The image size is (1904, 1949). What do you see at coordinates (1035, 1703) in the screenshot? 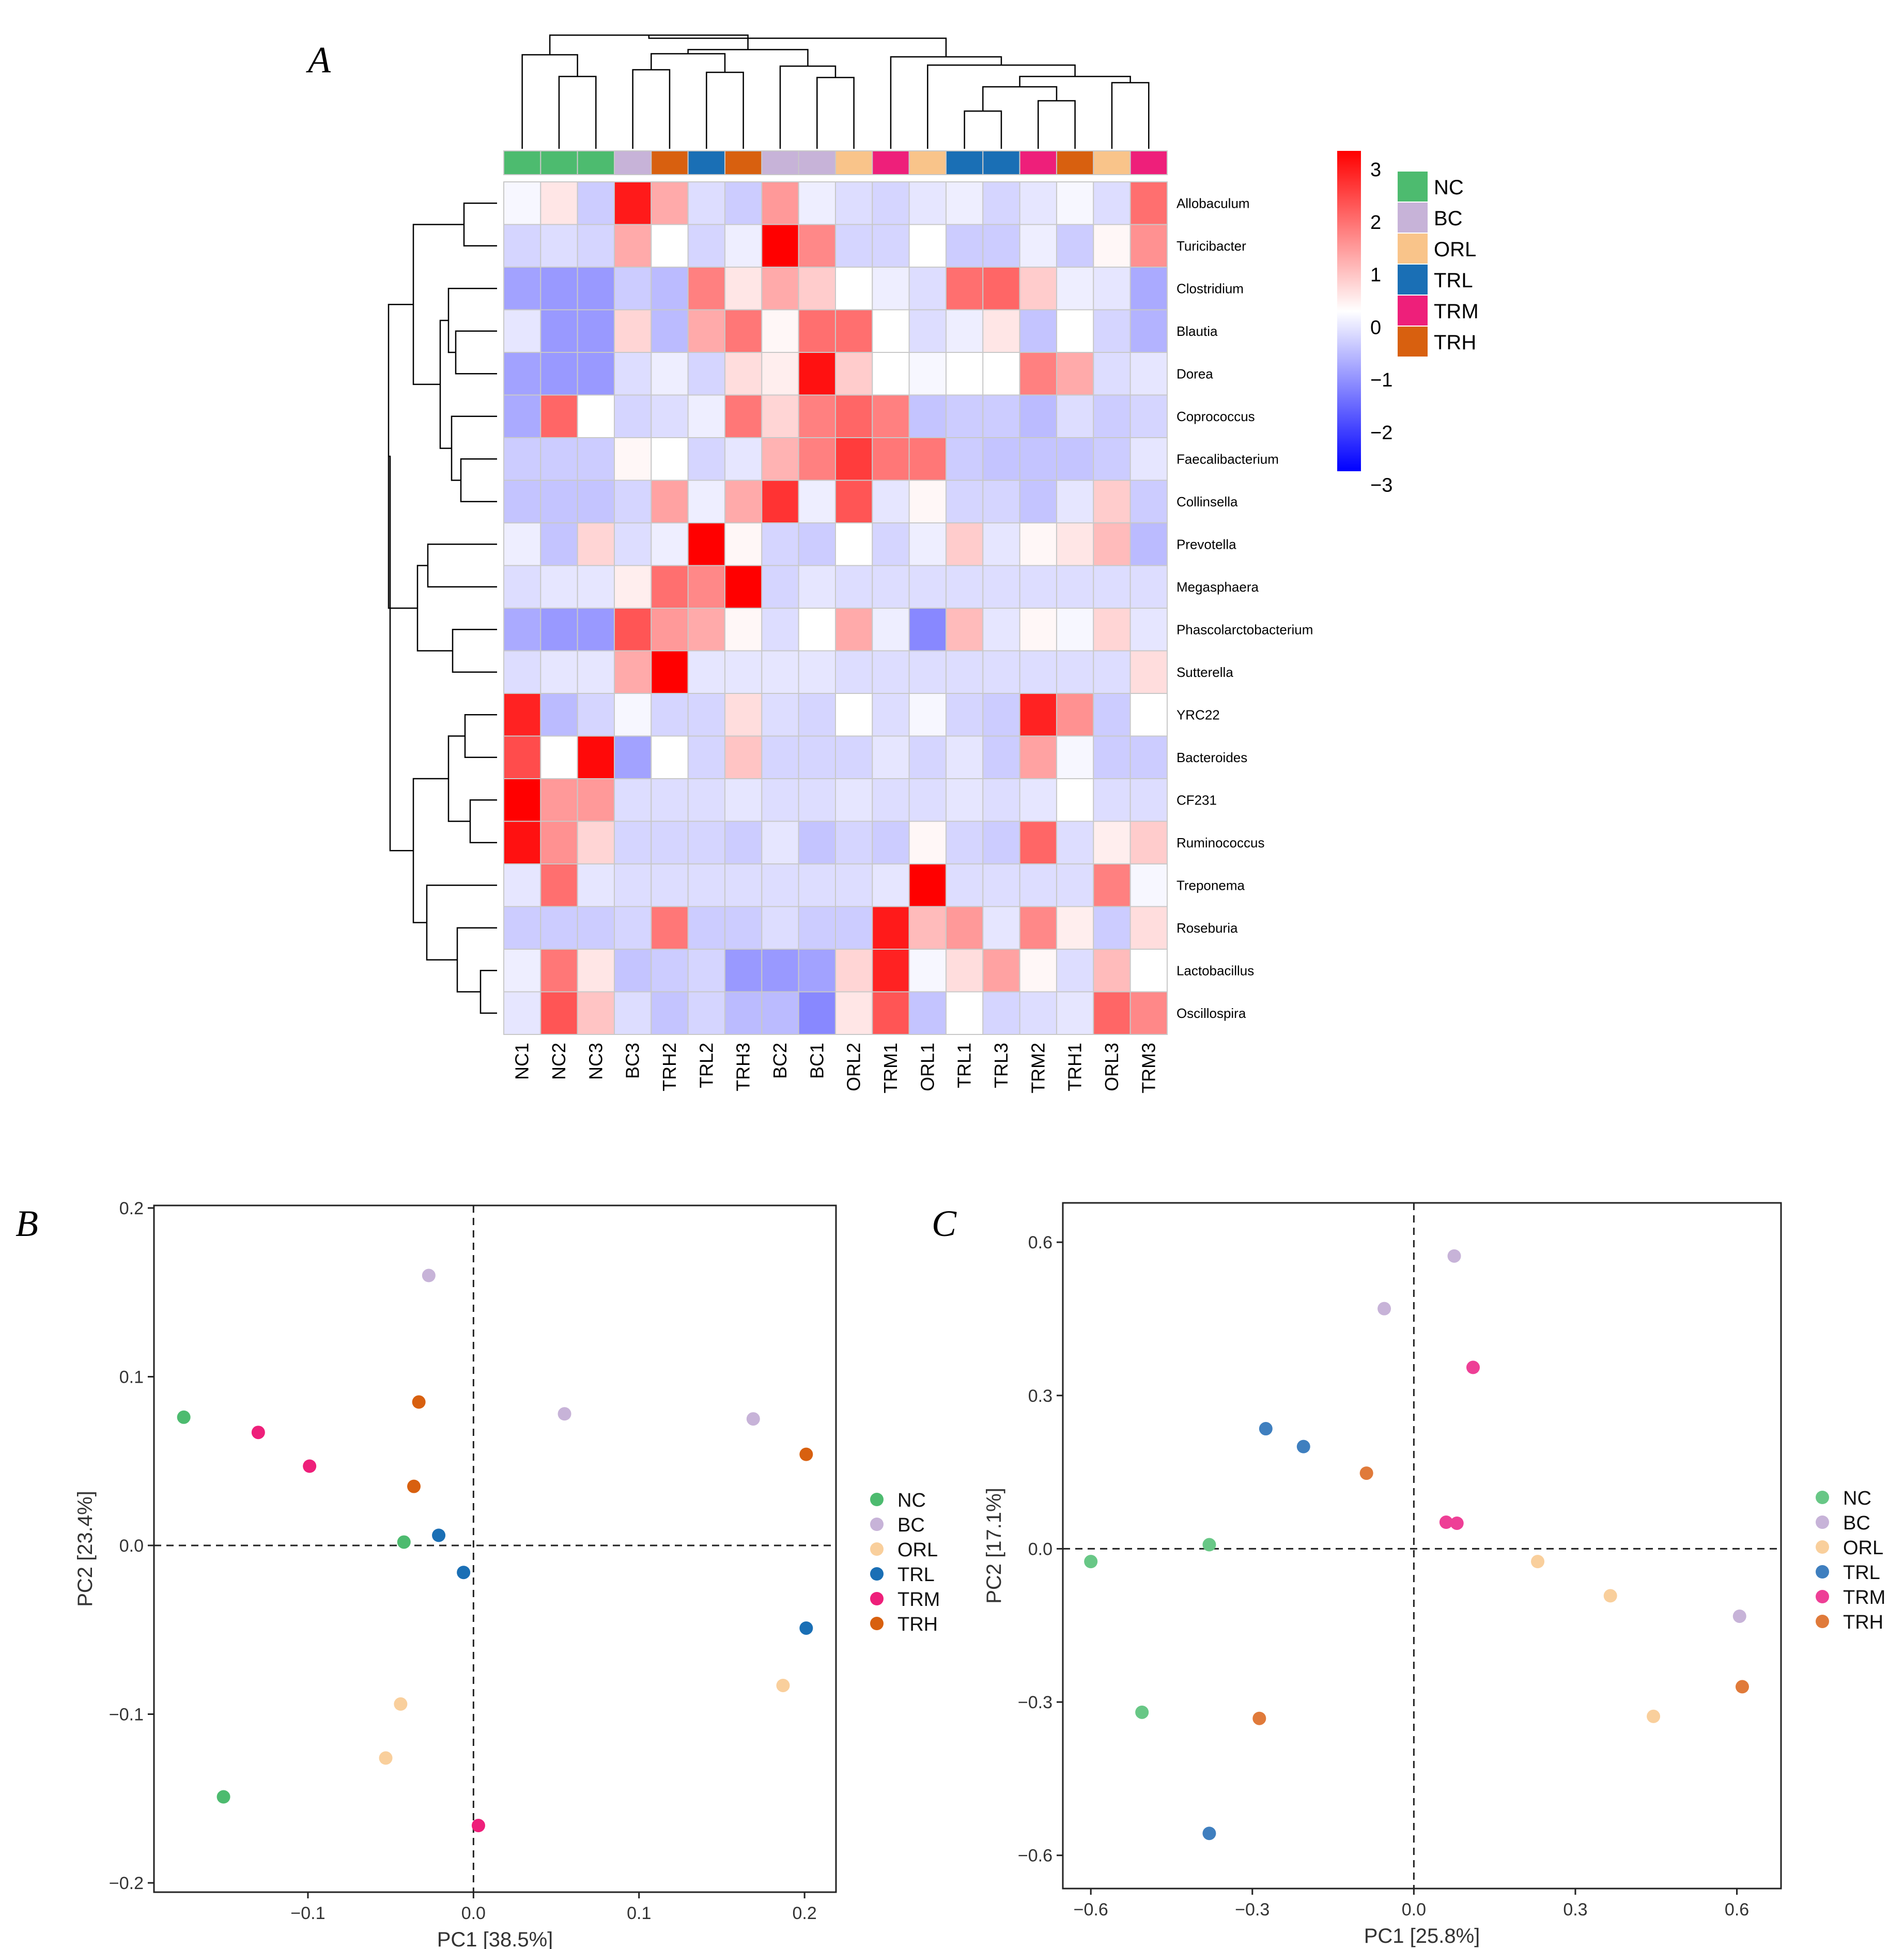
I see `y-tick-label: −0.3` at bounding box center [1035, 1703].